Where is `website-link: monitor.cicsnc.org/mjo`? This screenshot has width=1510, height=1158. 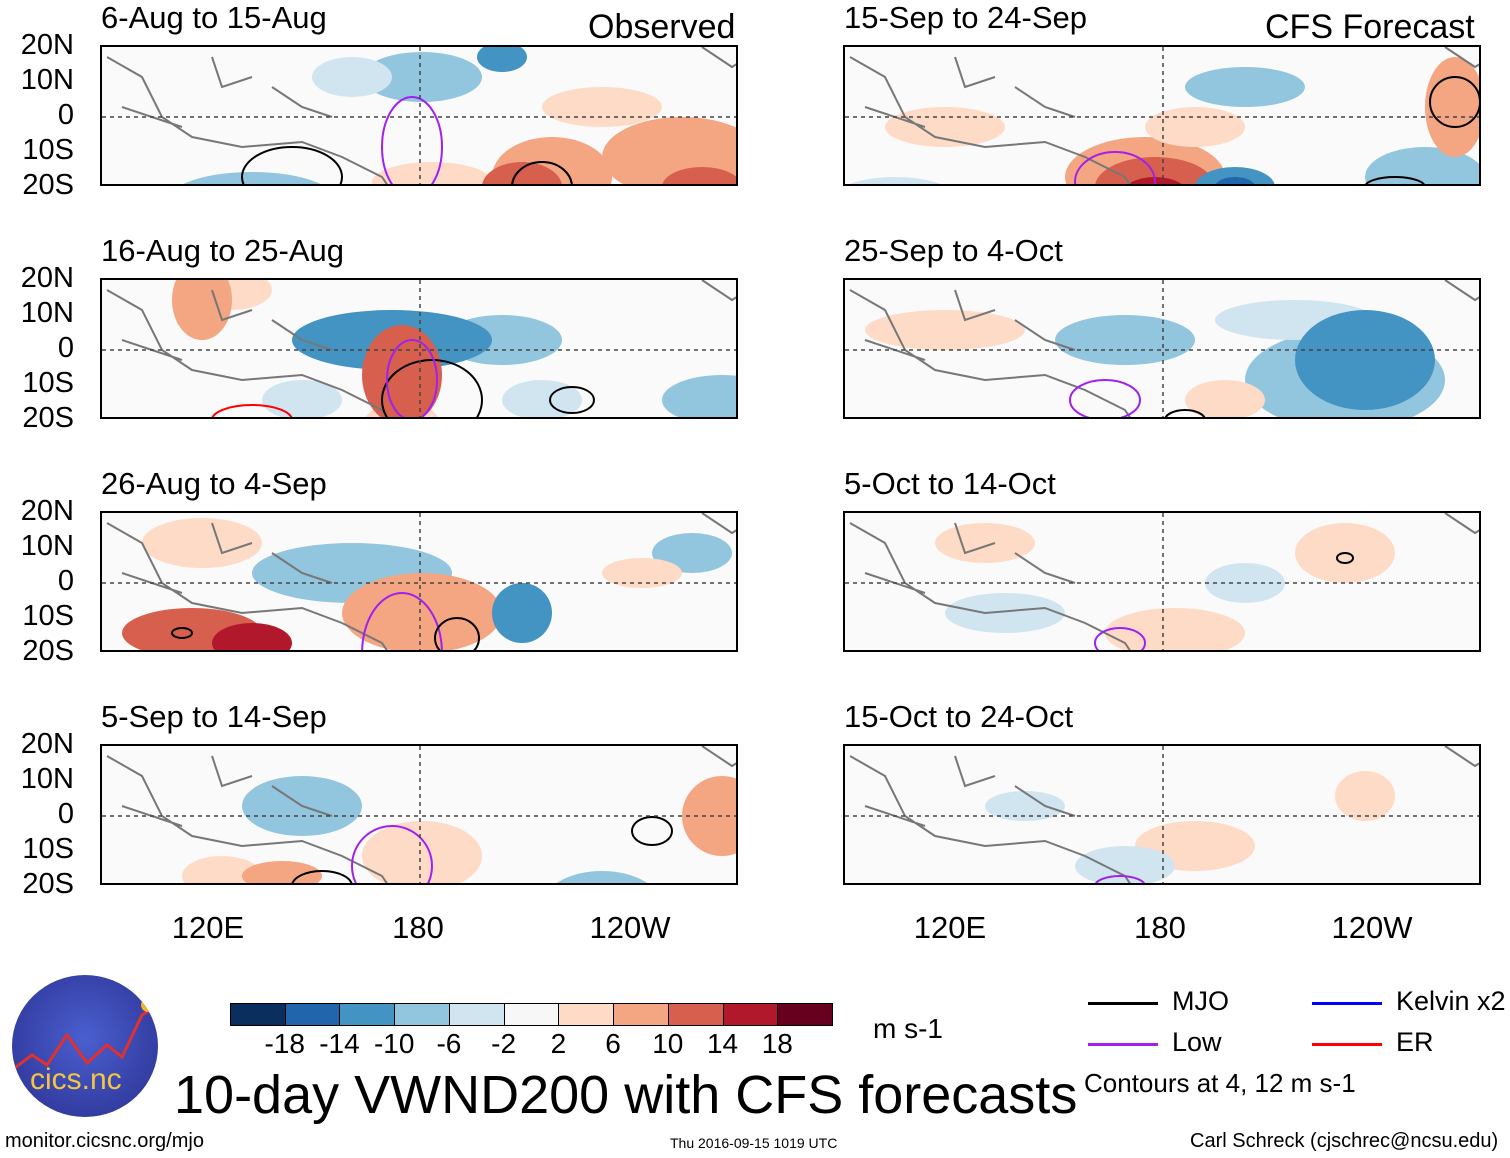 website-link: monitor.cicsnc.org/mjo is located at coordinates (104, 1141).